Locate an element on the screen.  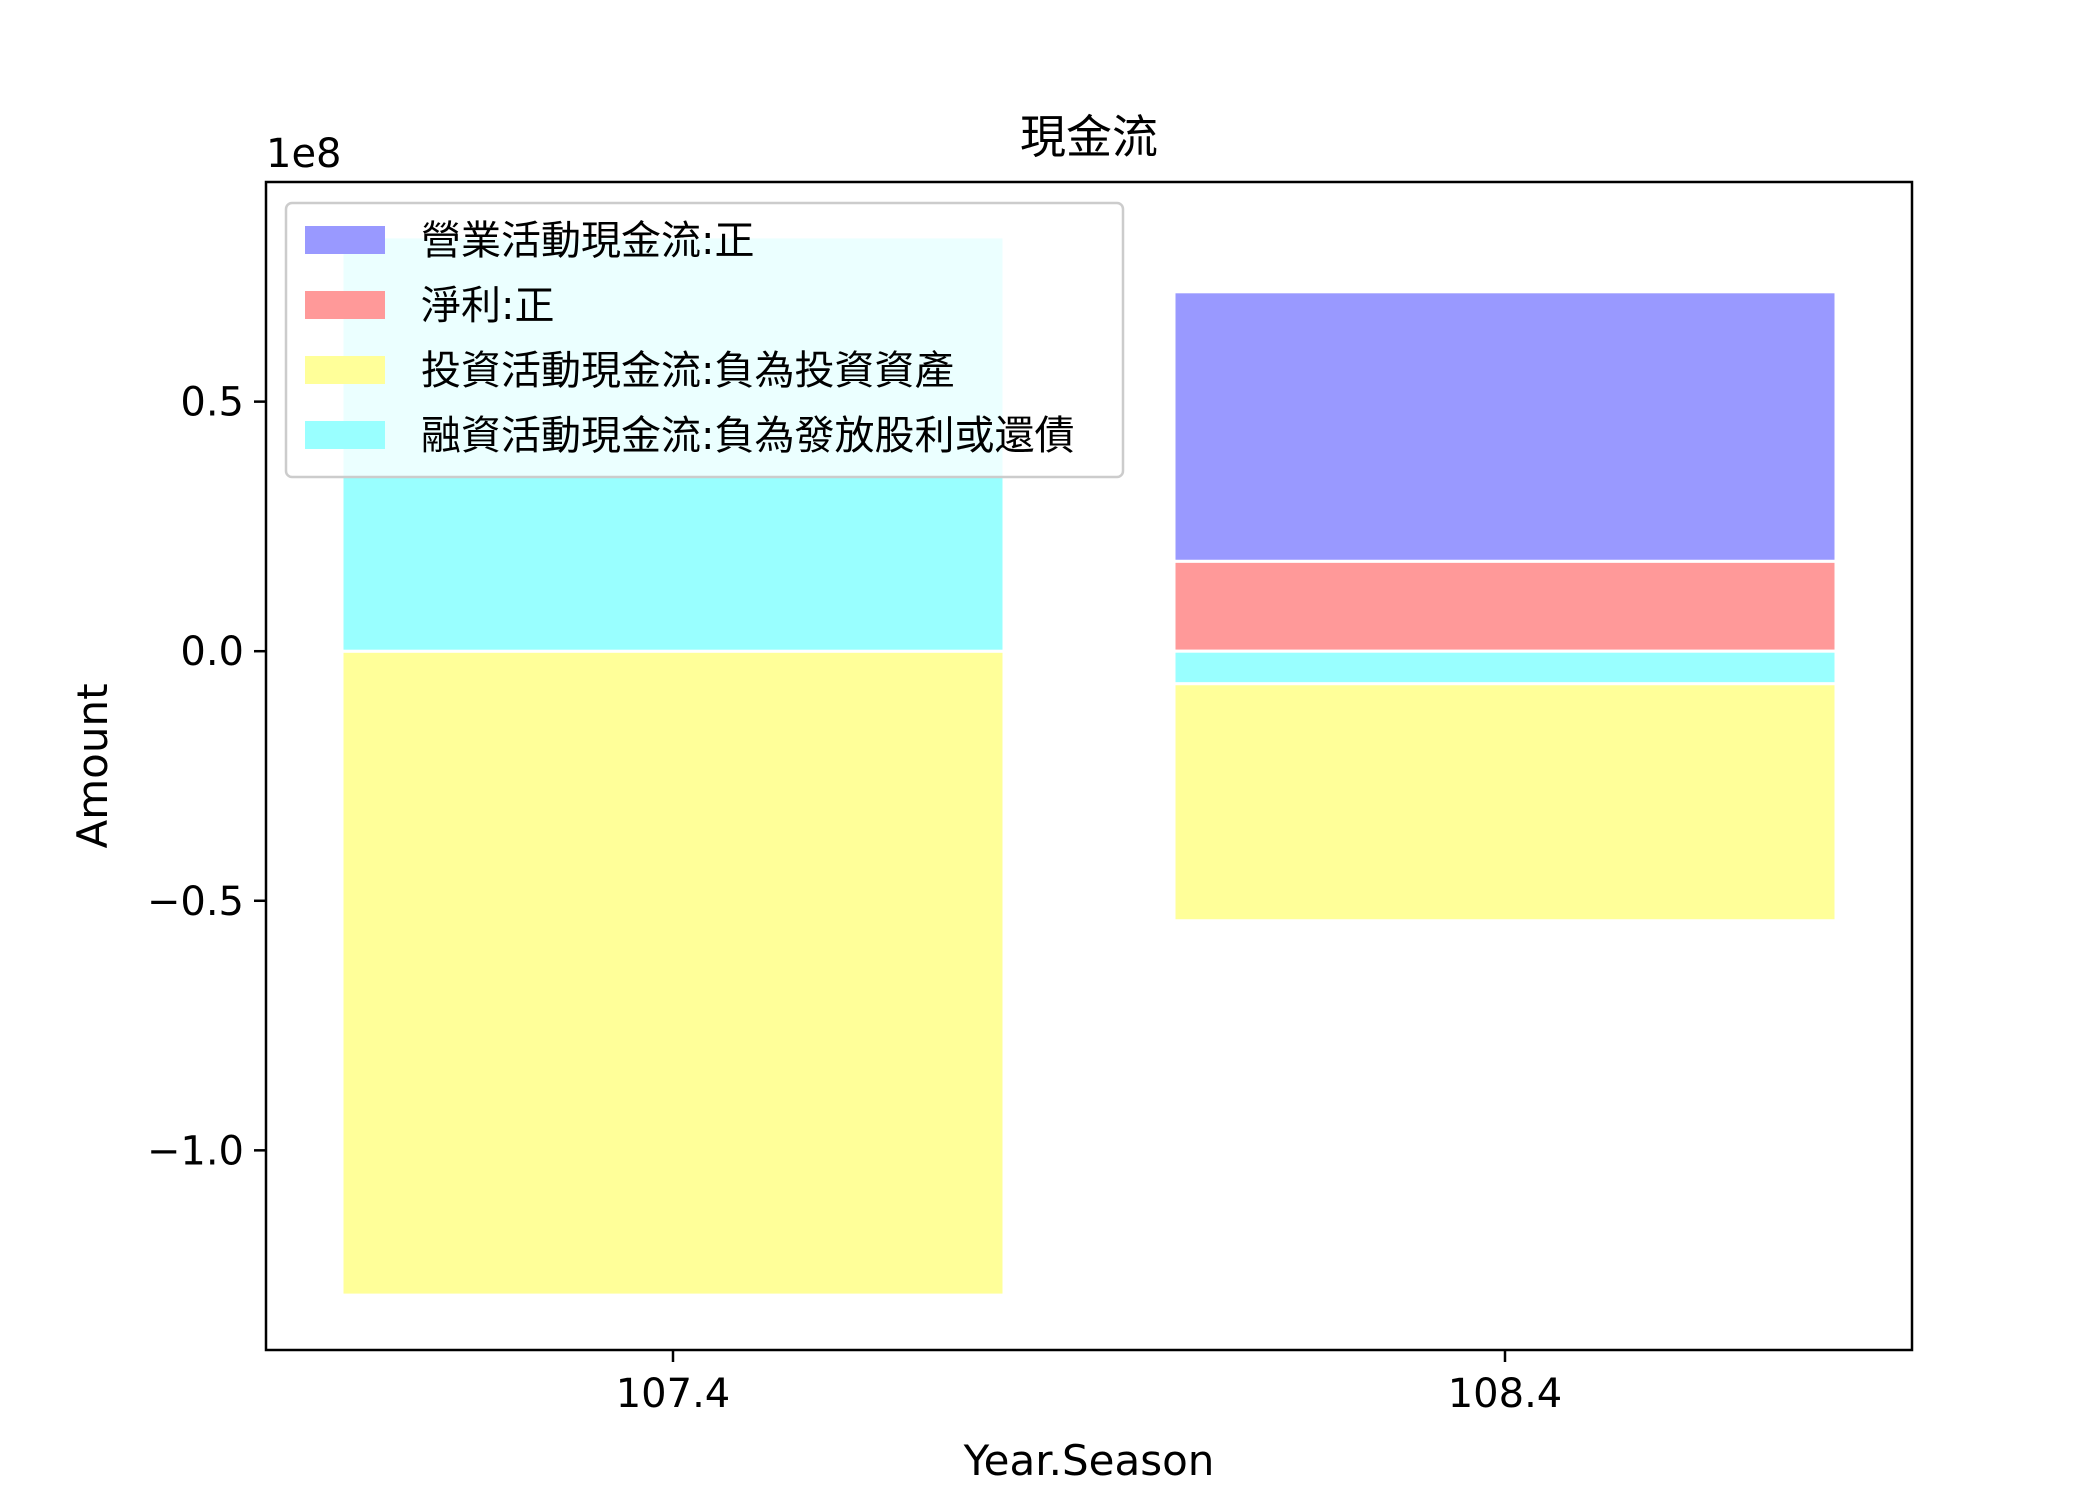
x-tick-label: 107.4 is located at coordinates (673, 1394).